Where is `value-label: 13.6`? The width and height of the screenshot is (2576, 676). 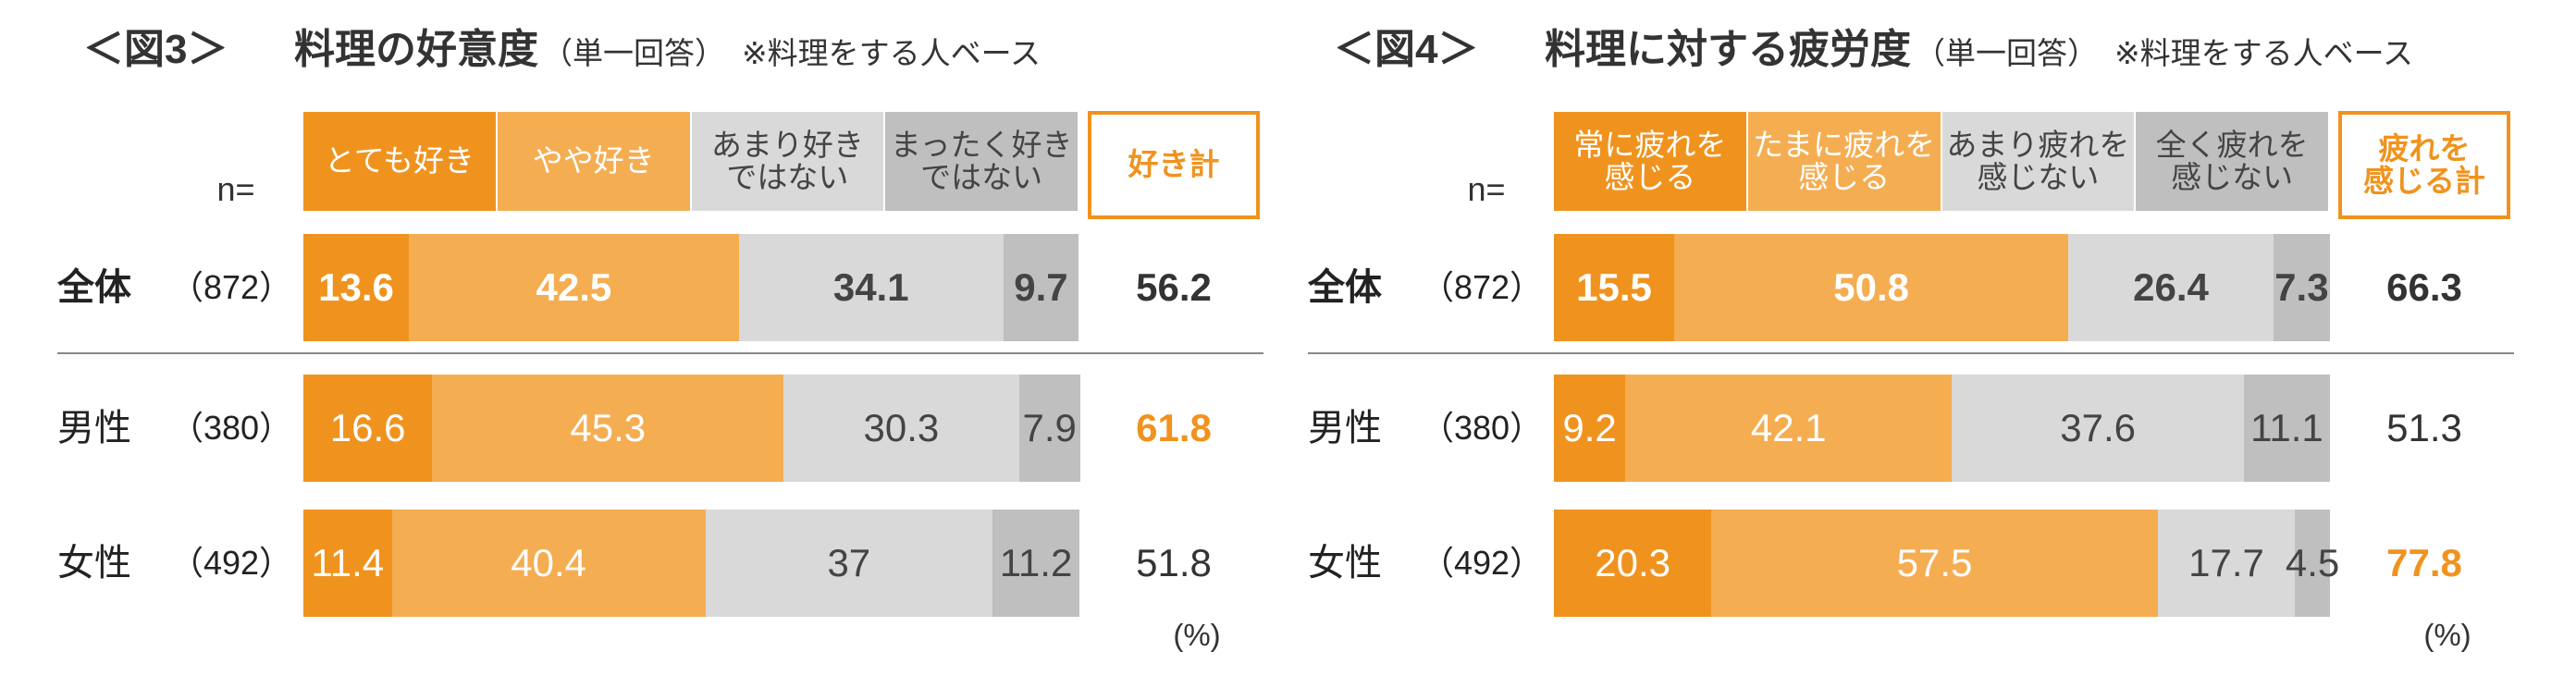 value-label: 13.6 is located at coordinates (356, 286).